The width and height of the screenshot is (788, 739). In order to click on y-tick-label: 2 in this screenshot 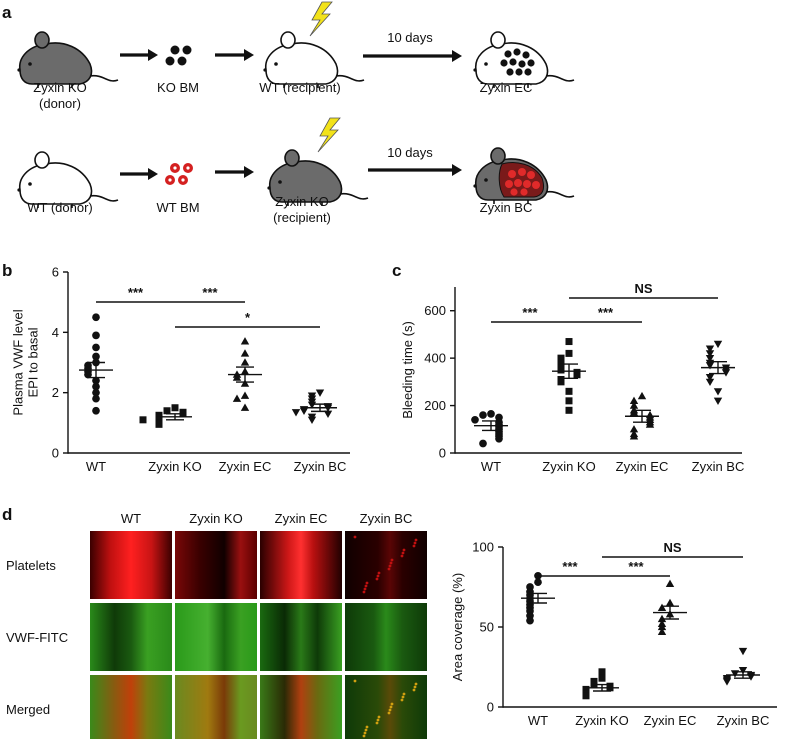, I will do `click(55, 392)`.